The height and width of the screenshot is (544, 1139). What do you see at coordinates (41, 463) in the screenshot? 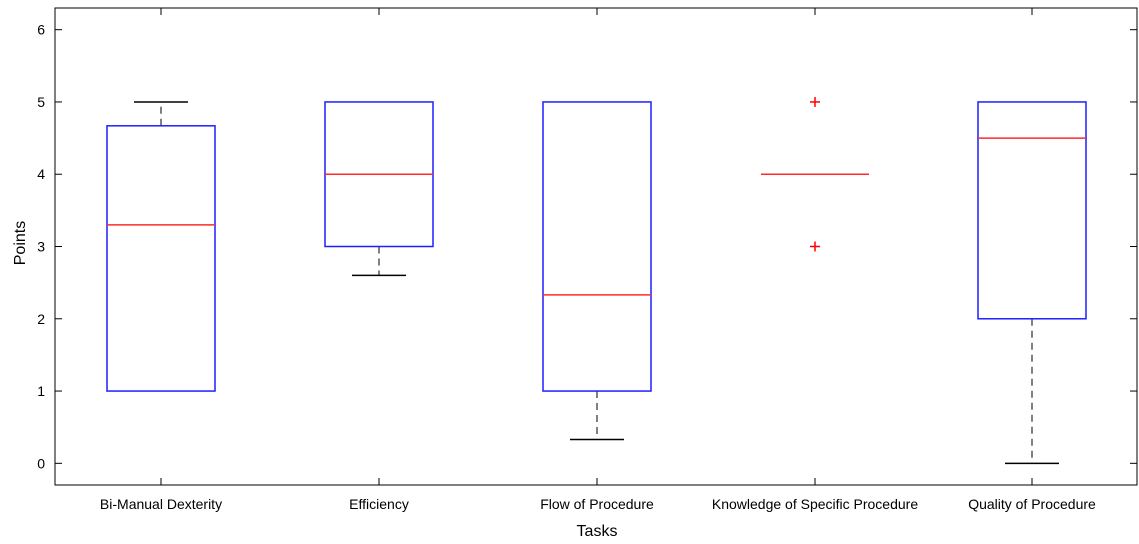
I see `y-tick-label: 0` at bounding box center [41, 463].